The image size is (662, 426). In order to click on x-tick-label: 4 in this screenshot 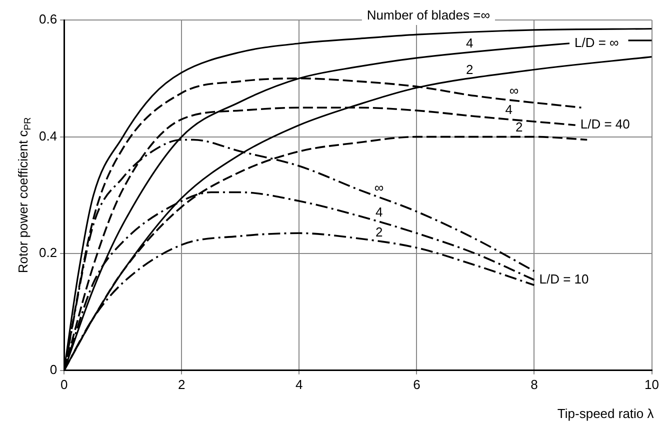, I will do `click(299, 384)`.